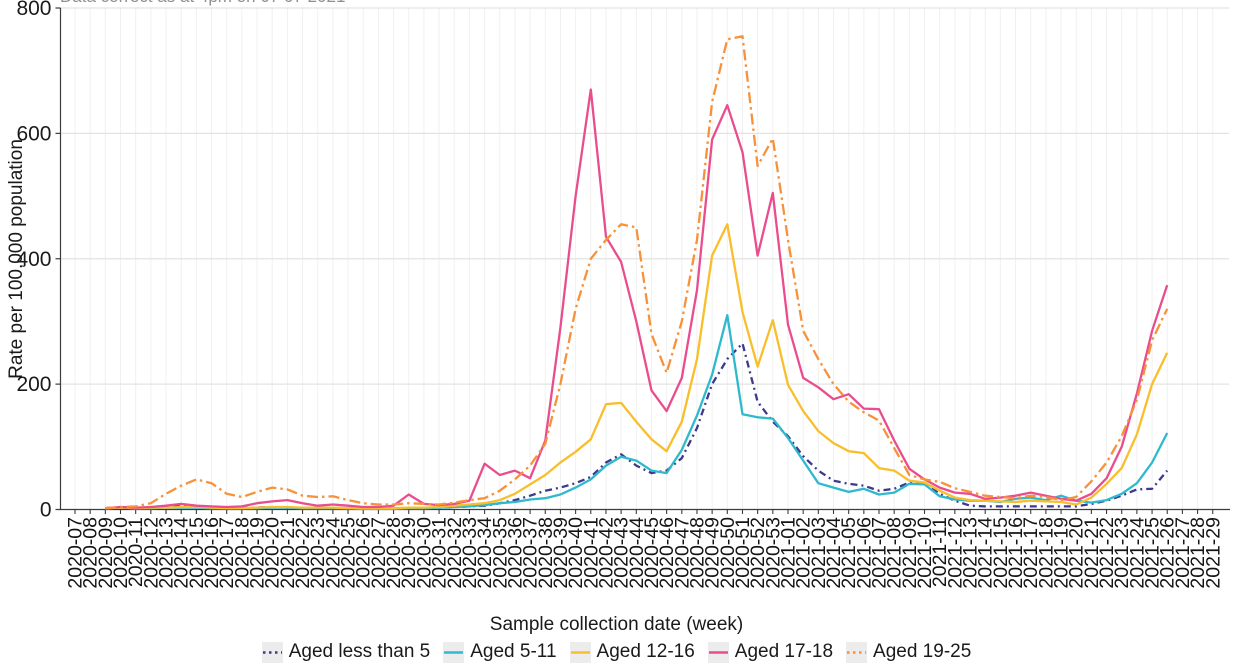 The height and width of the screenshot is (669, 1233). Describe the element at coordinates (1016, 553) in the screenshot. I see `x-tick-label: 2021-16` at that location.